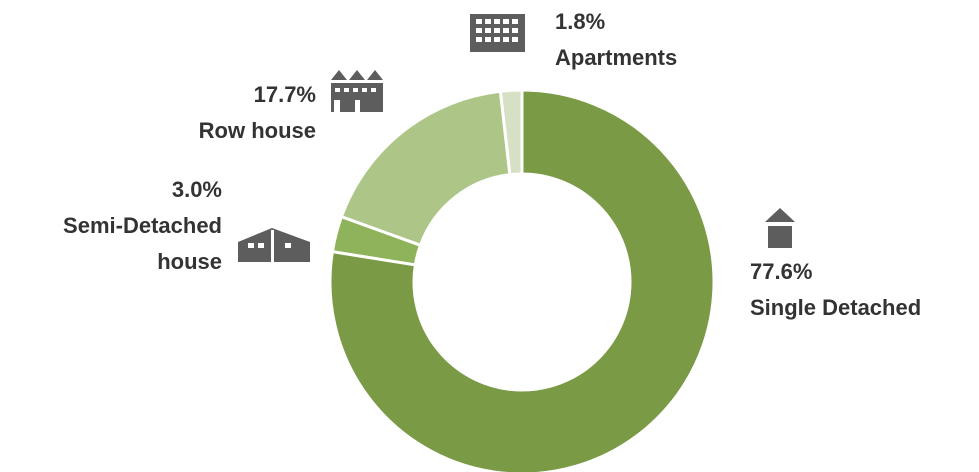 The image size is (979, 472). I want to click on category-label: Semi-Detached house, so click(142, 243).